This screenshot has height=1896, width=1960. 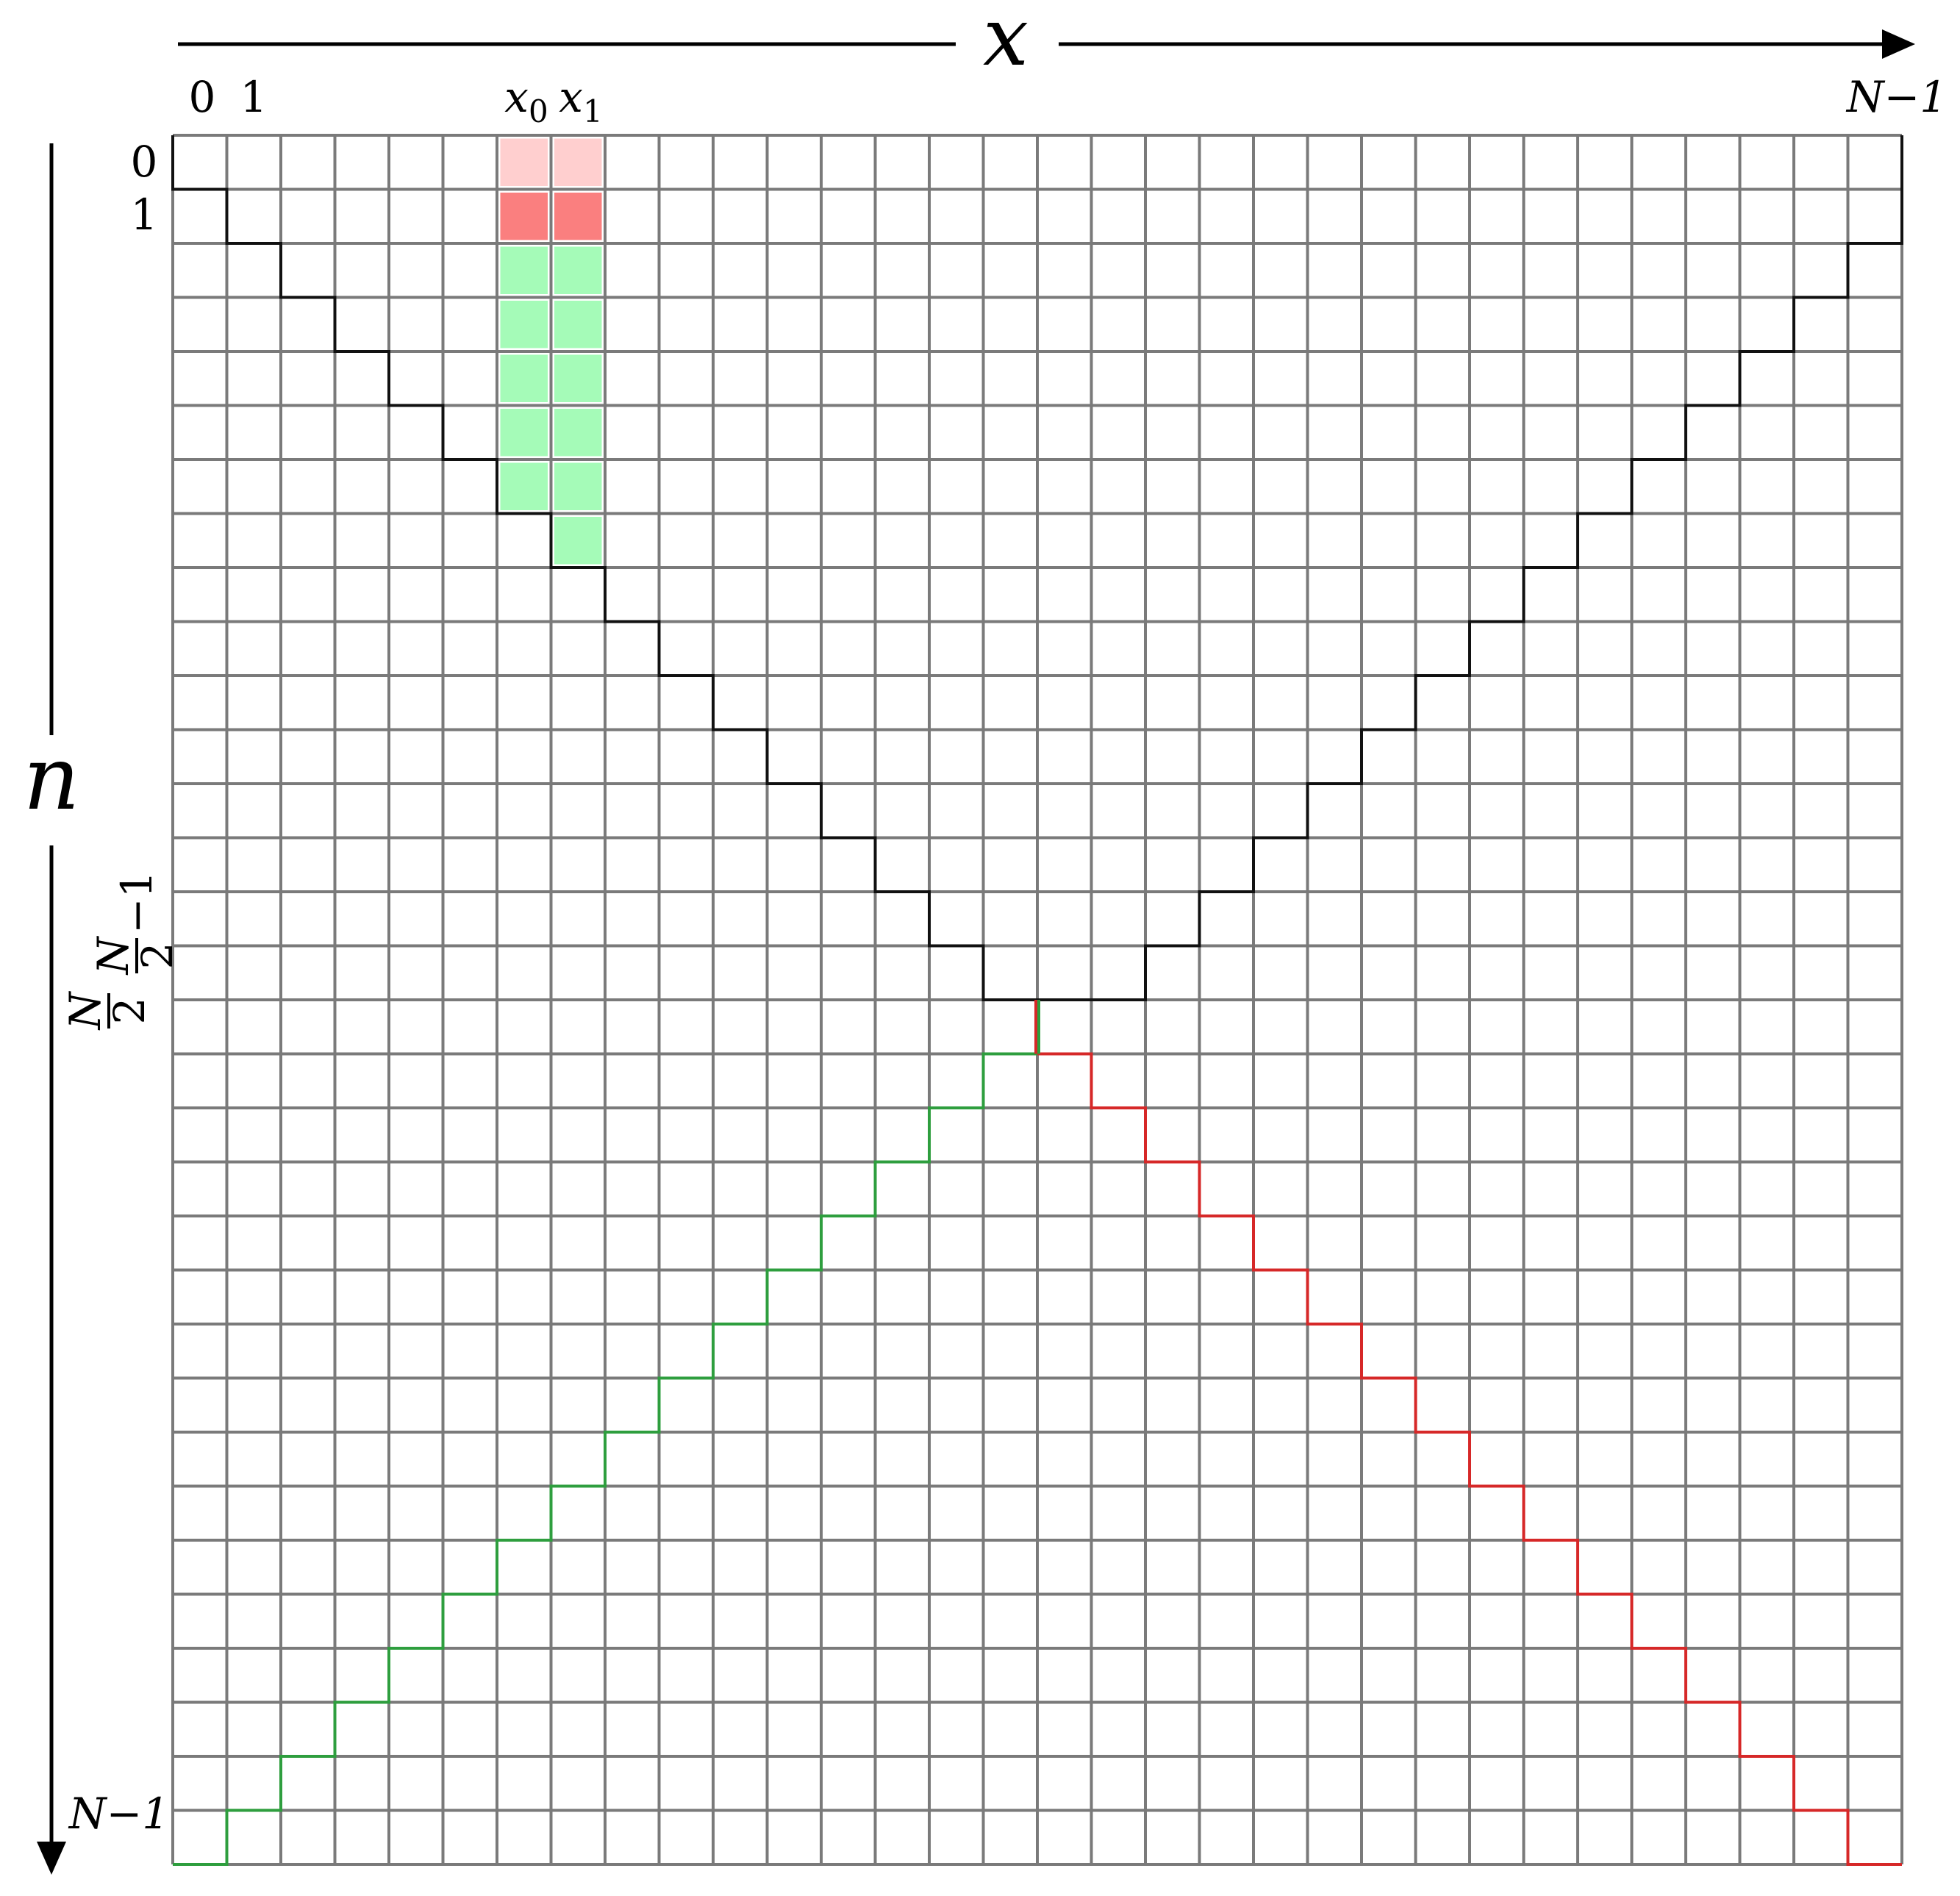 What do you see at coordinates (129, 1011) in the screenshot?
I see `n-half-denominator: 2` at bounding box center [129, 1011].